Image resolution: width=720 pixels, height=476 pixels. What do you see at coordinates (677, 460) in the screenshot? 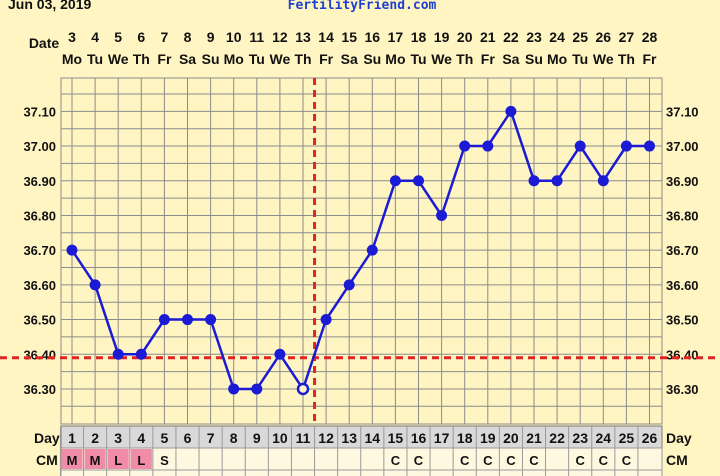
I see `cm-row-label-right: CM` at bounding box center [677, 460].